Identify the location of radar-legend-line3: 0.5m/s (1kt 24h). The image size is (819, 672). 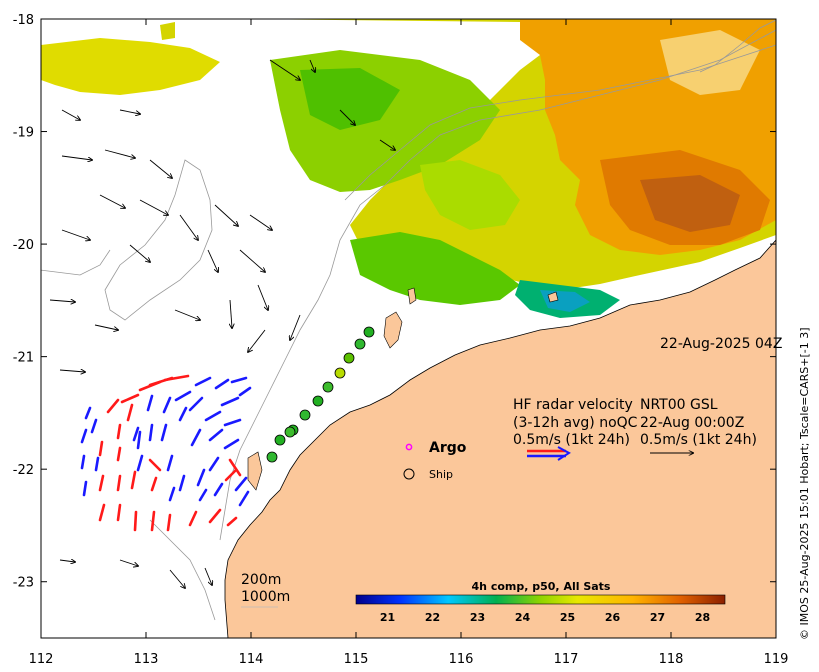
(571, 440).